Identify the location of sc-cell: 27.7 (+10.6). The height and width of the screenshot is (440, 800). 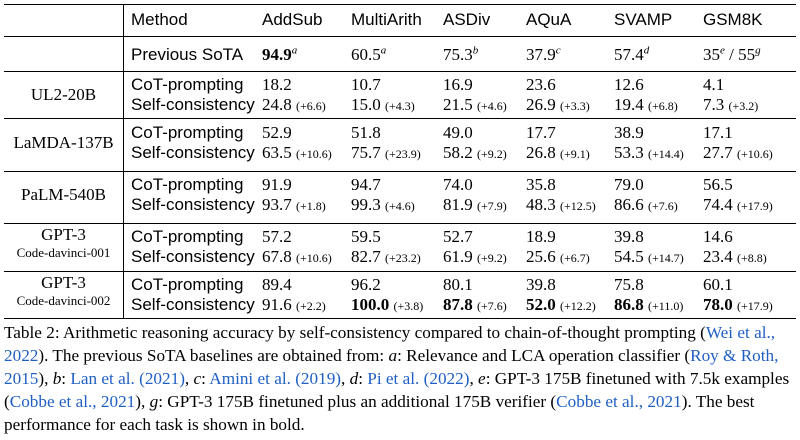
(738, 153).